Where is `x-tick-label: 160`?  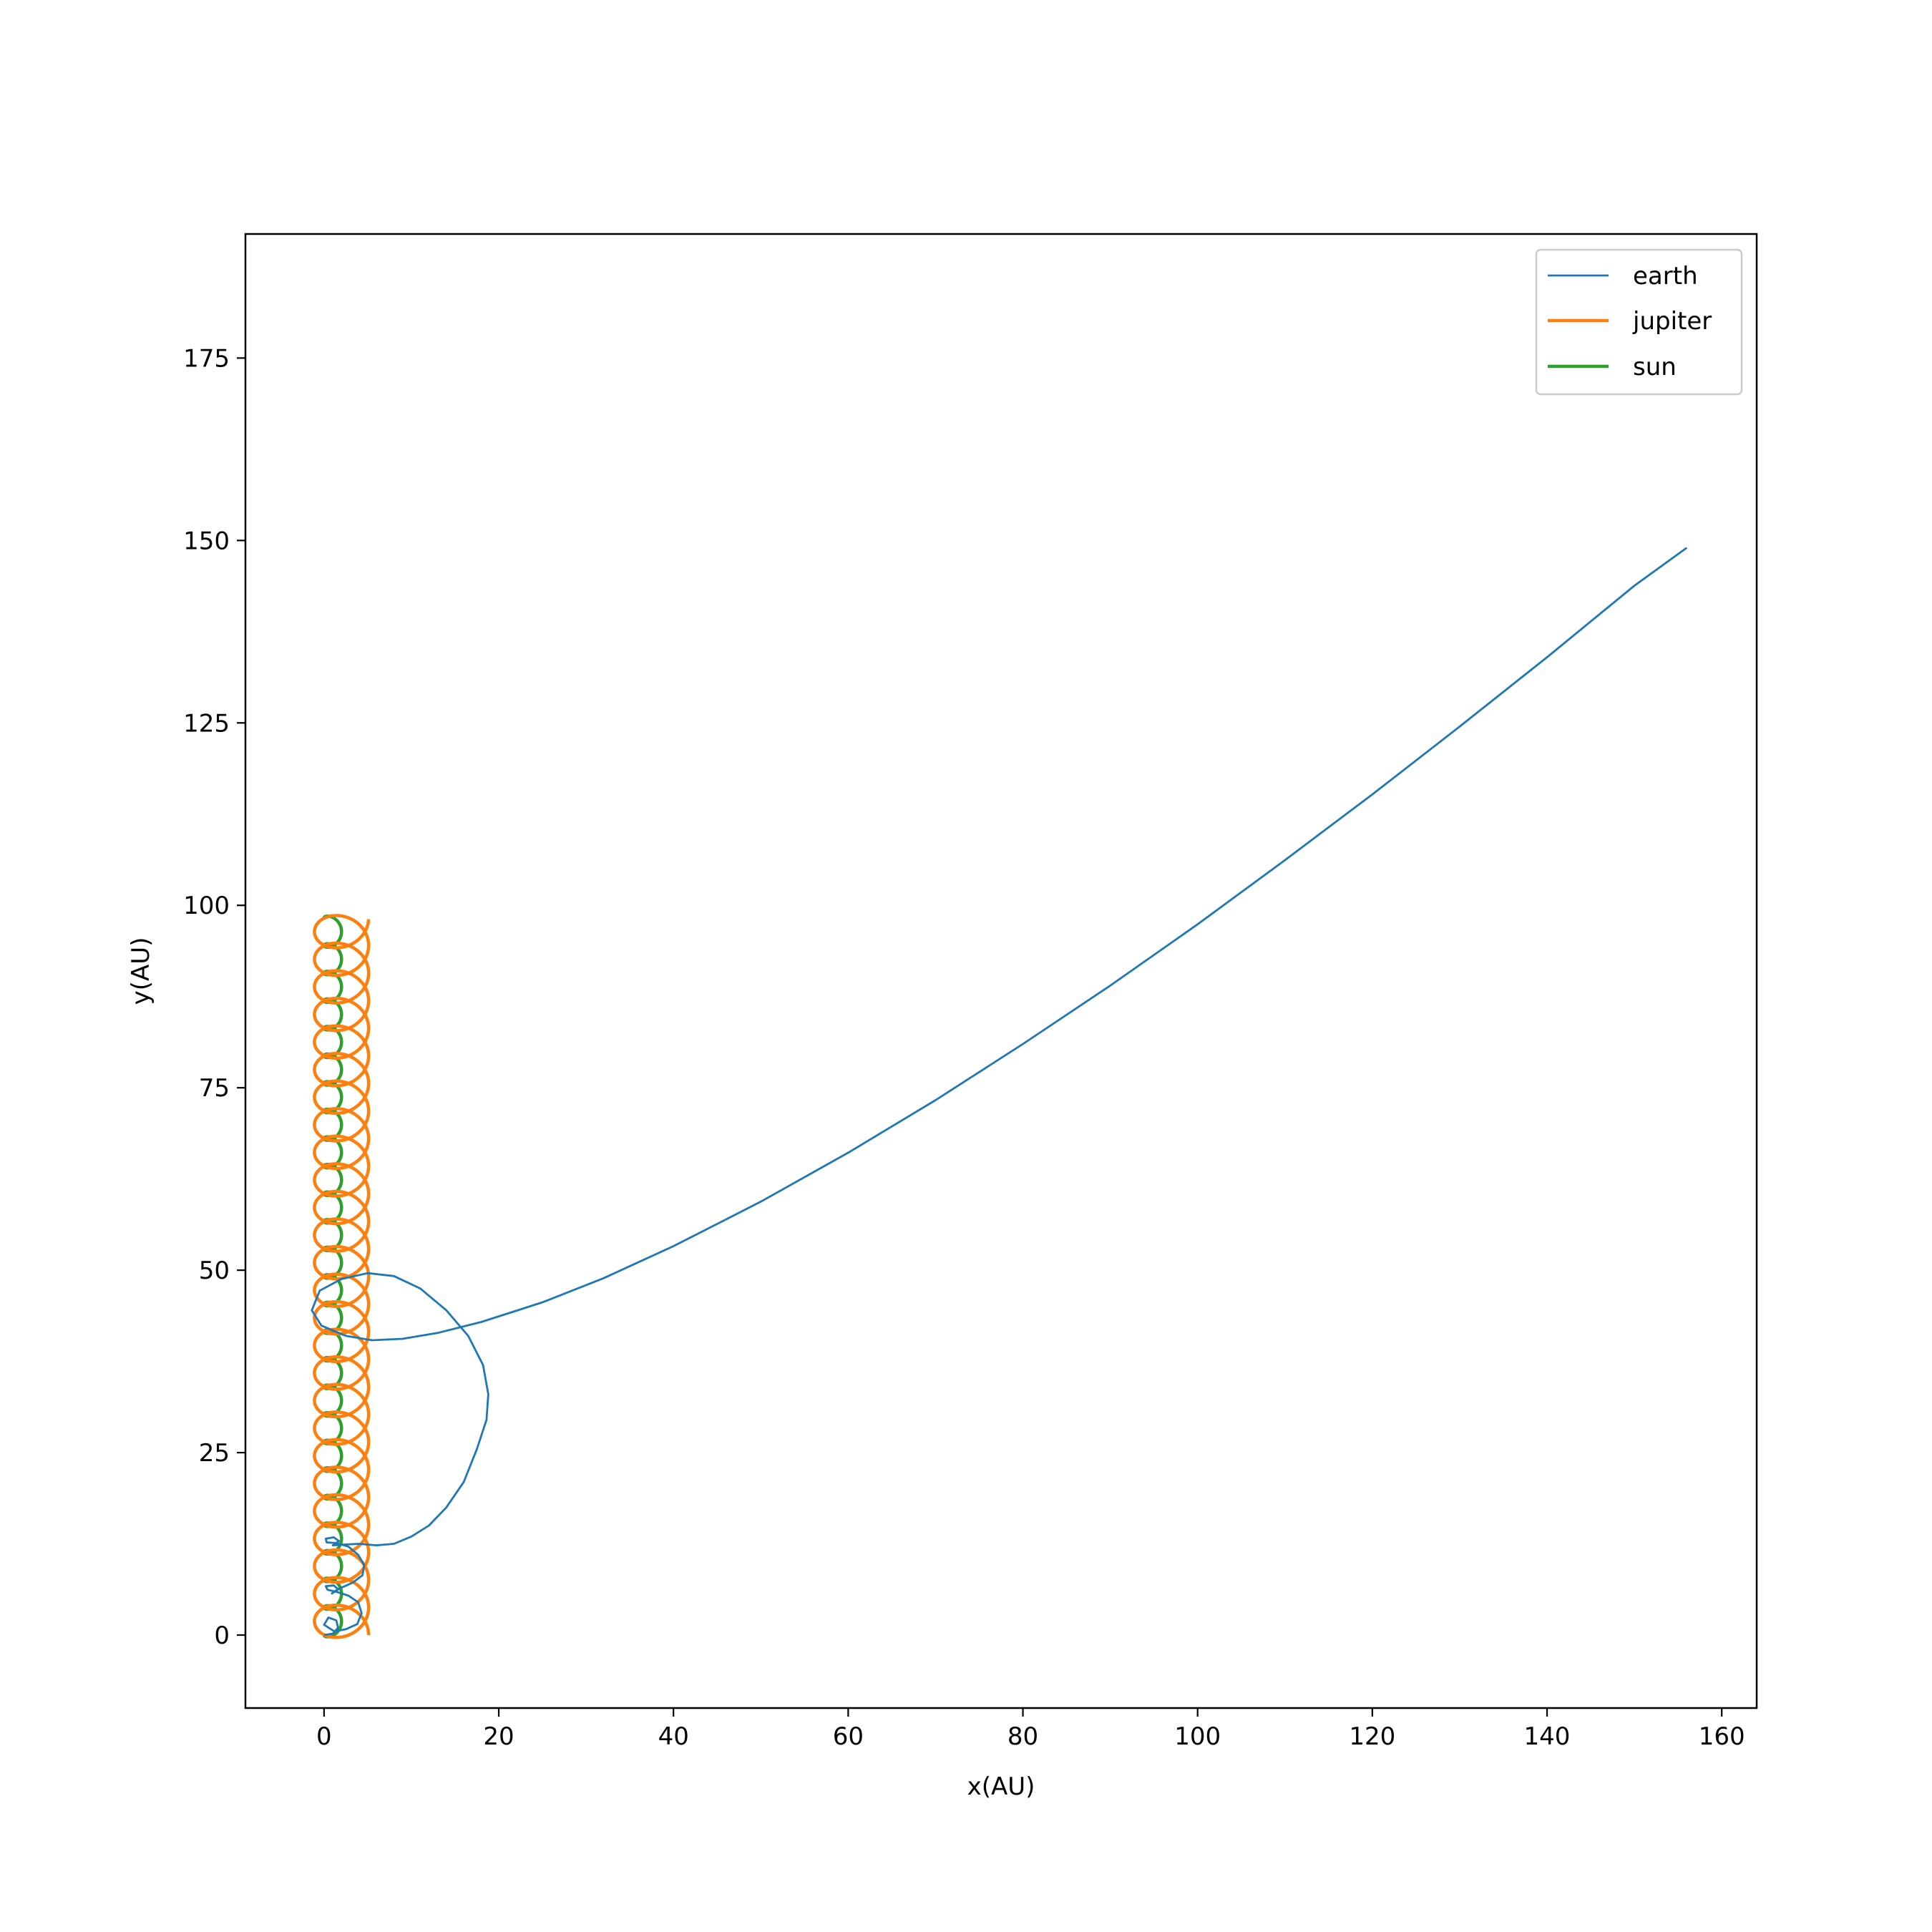 x-tick-label: 160 is located at coordinates (1722, 1736).